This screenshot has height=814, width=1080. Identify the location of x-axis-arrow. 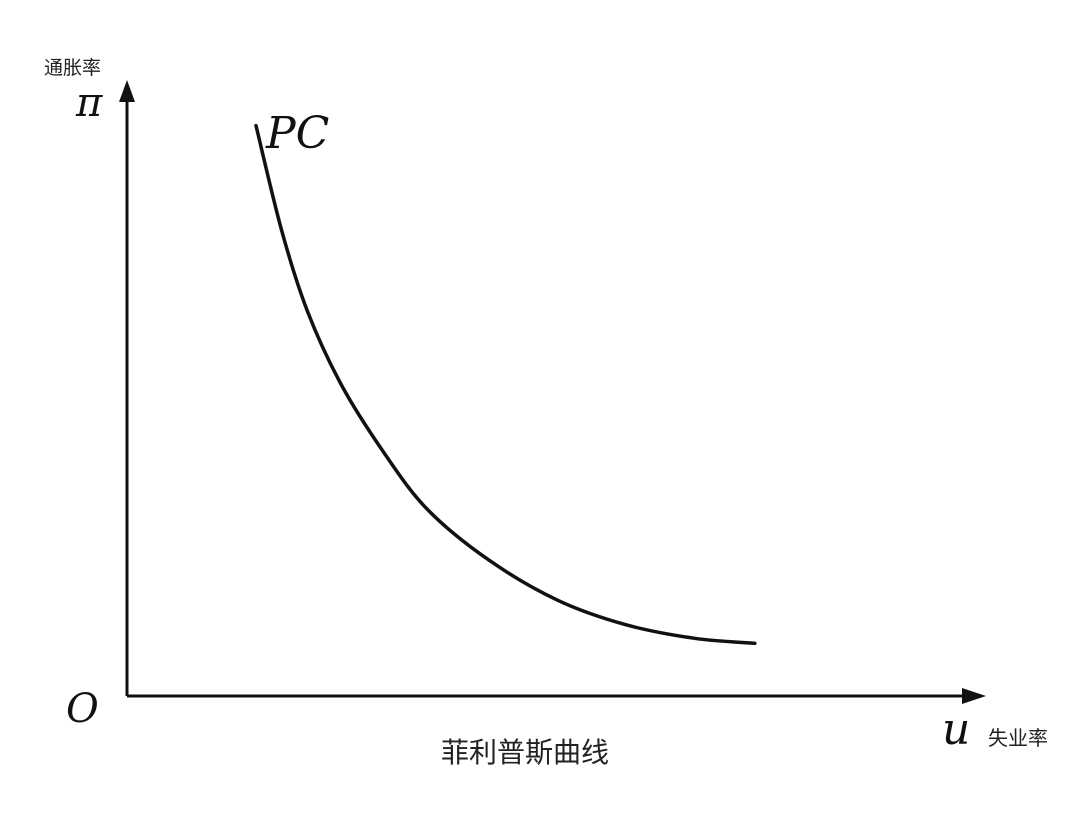
(974, 696).